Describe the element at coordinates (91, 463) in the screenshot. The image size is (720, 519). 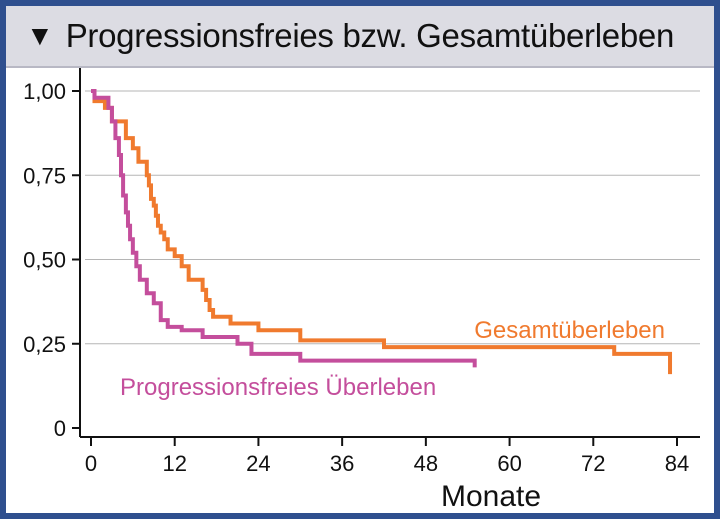
I see `x-tick-label: 0` at that location.